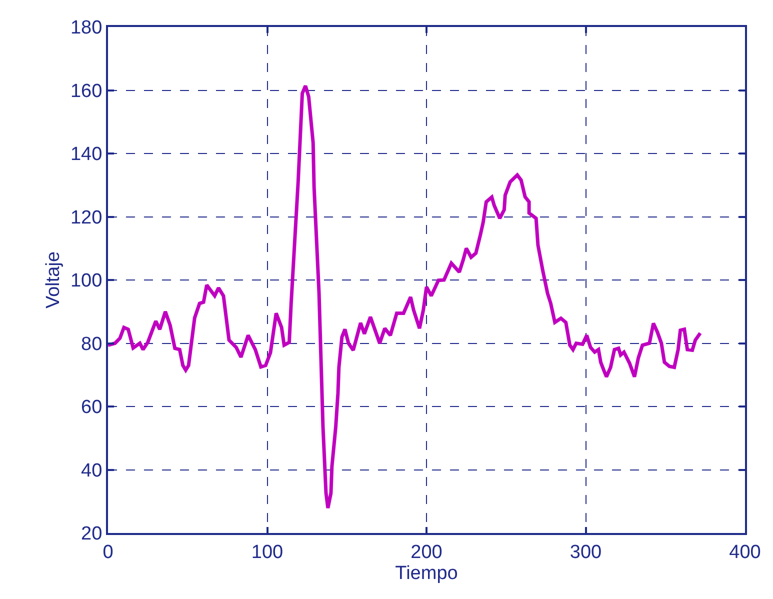 Image resolution: width=773 pixels, height=599 pixels. What do you see at coordinates (86, 28) in the screenshot?
I see `y-tick-label: 180` at bounding box center [86, 28].